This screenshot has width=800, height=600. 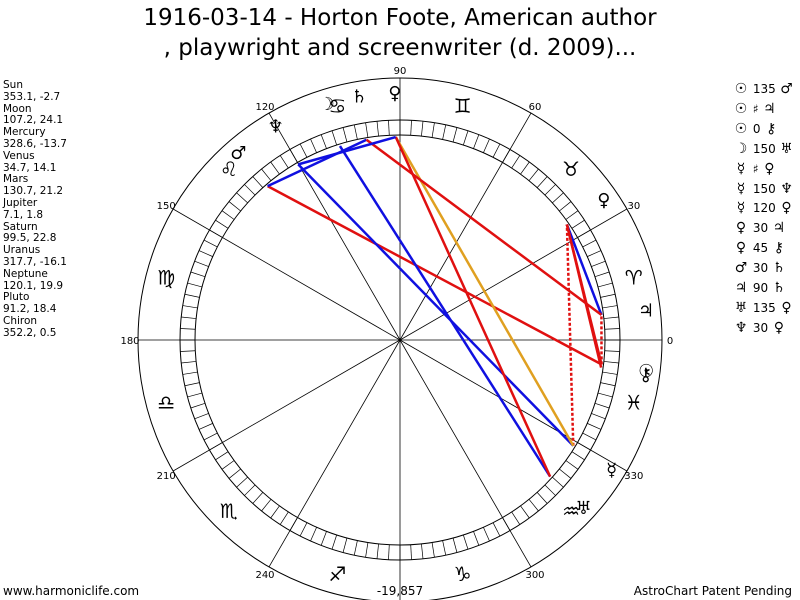 I want to click on degree-label: 150, so click(x=166, y=206).